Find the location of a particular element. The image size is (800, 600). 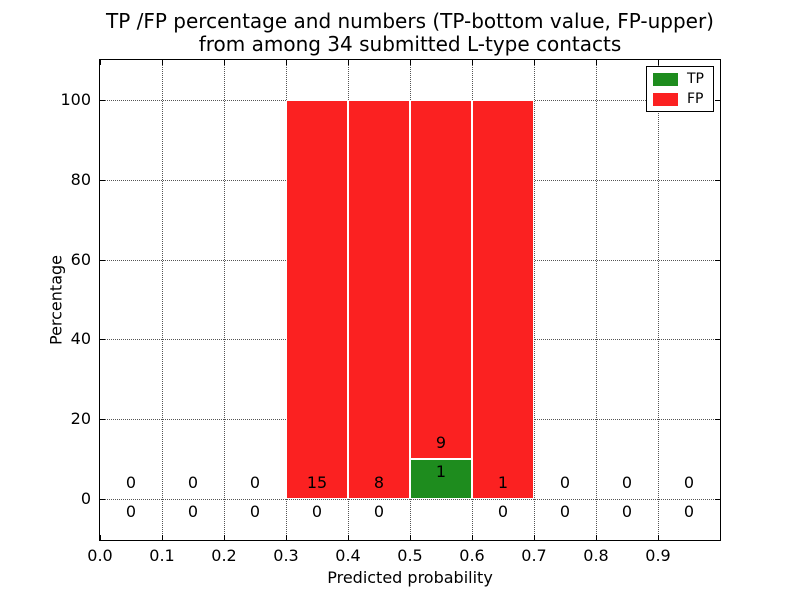

bar-tp is located at coordinates (441, 479).